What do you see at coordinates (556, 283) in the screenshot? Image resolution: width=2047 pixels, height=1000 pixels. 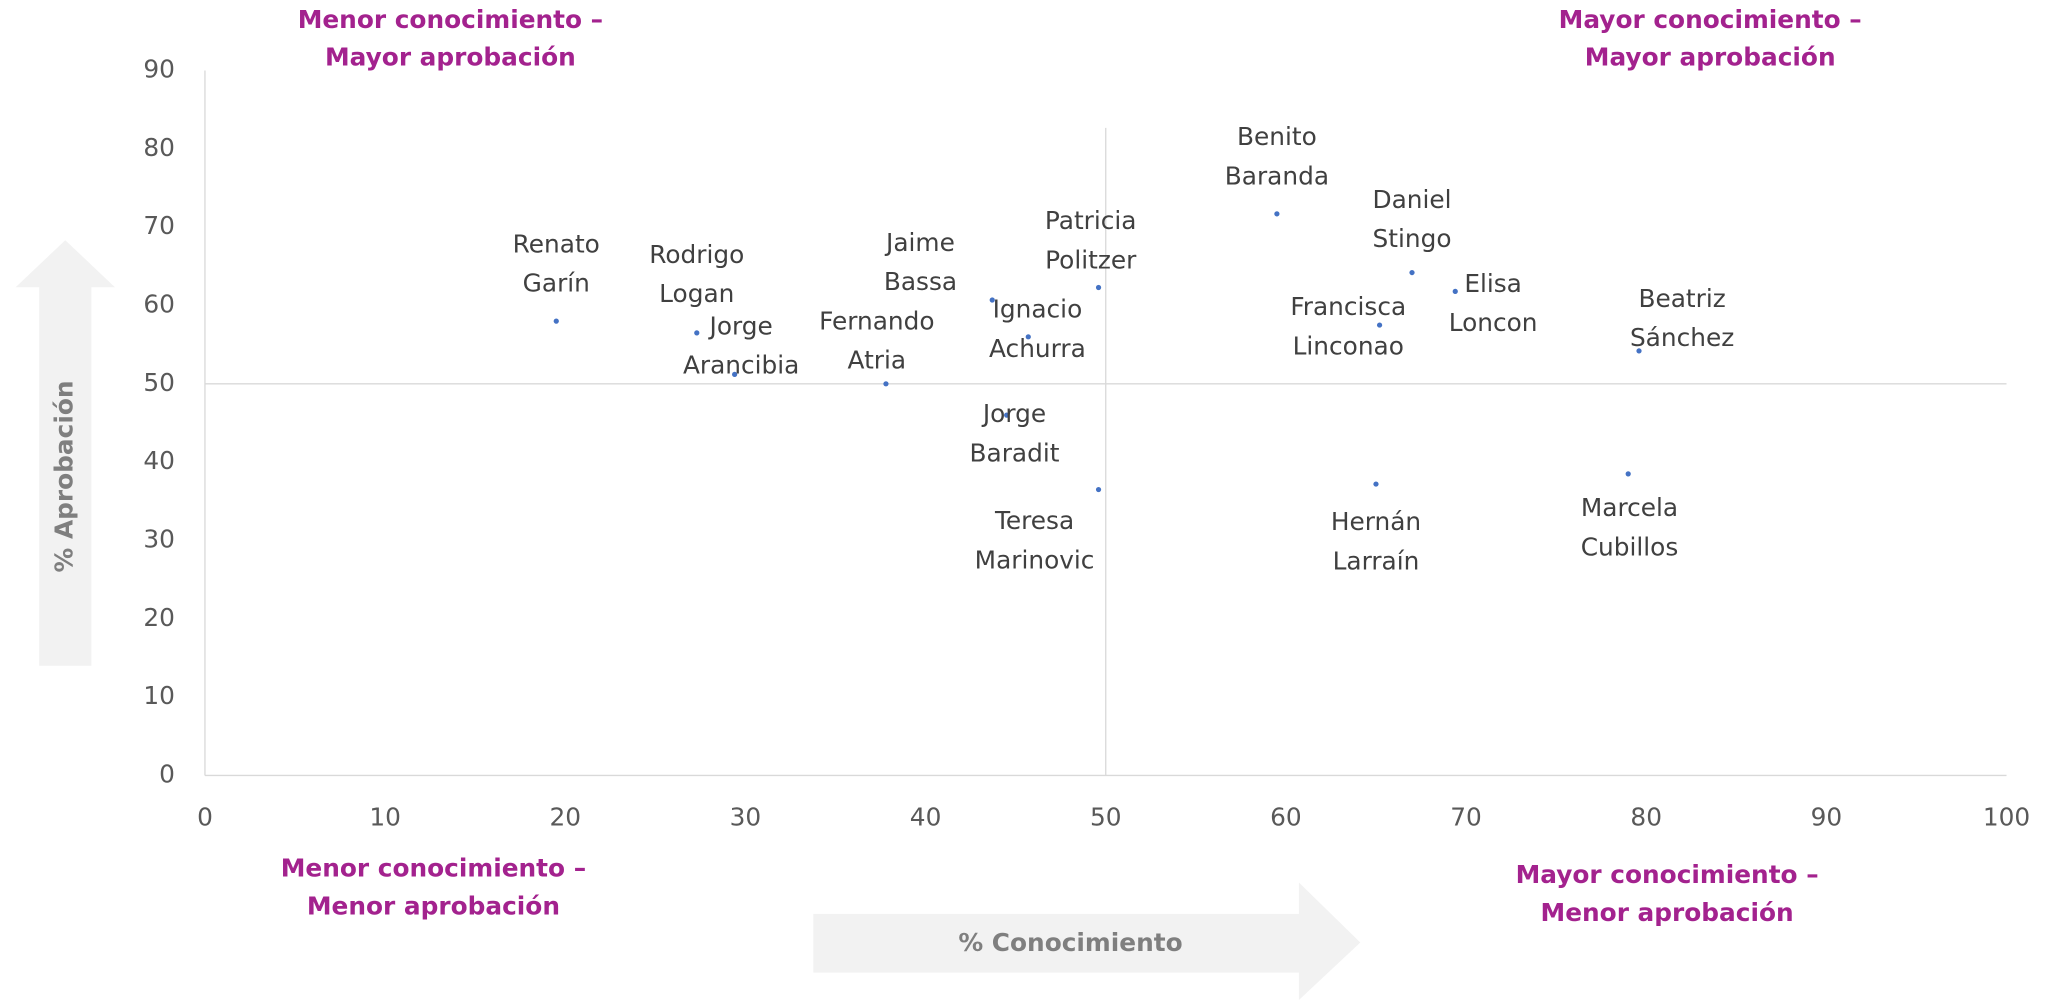 I see `point-label: Garín` at bounding box center [556, 283].